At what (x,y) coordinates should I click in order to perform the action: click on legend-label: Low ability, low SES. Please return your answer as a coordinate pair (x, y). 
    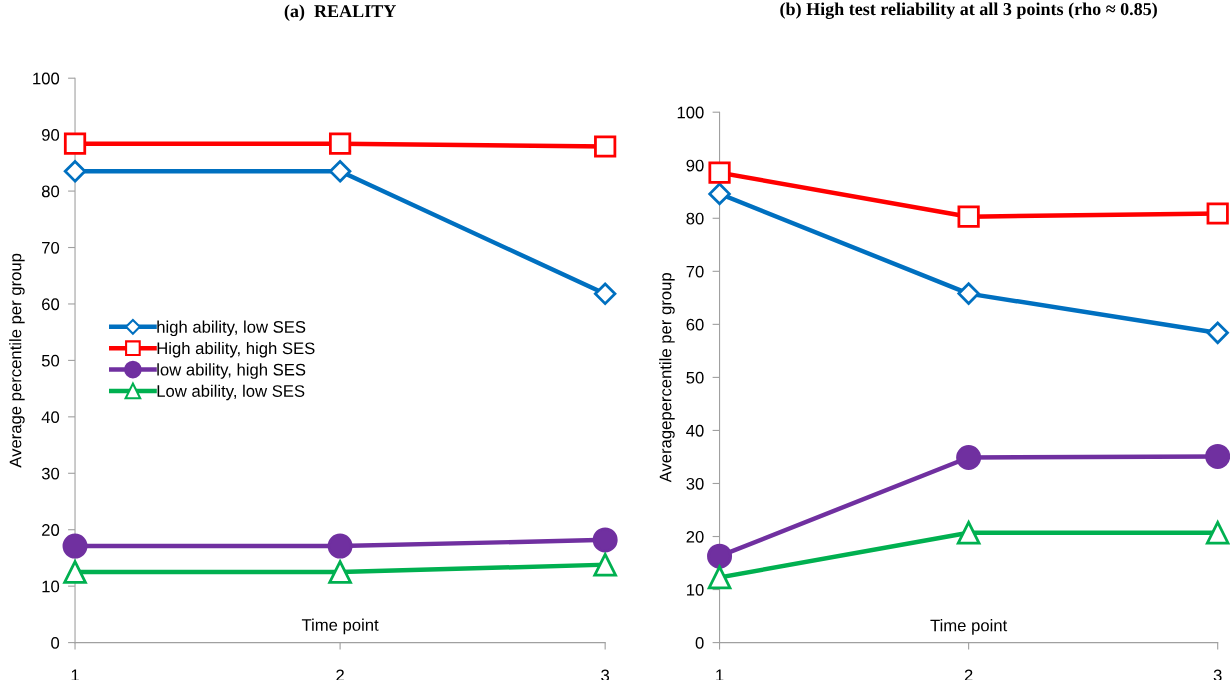
    Looking at the image, I should click on (231, 392).